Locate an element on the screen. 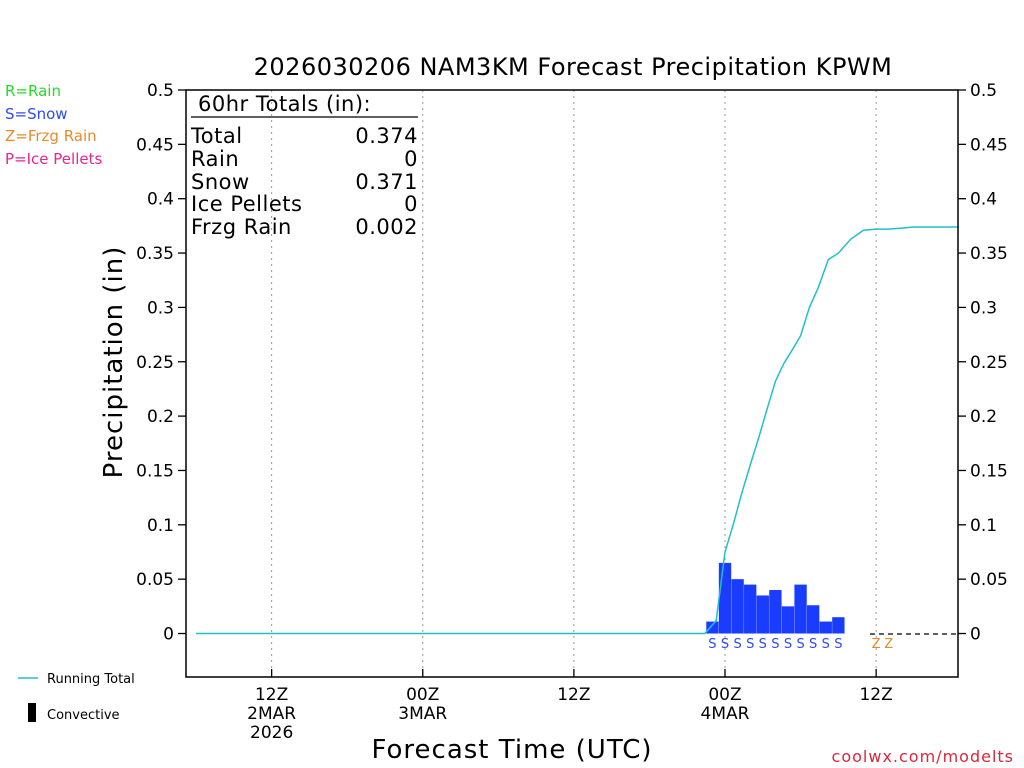 This screenshot has width=1024, height=768. ptype-marker-7: S is located at coordinates (800, 644).